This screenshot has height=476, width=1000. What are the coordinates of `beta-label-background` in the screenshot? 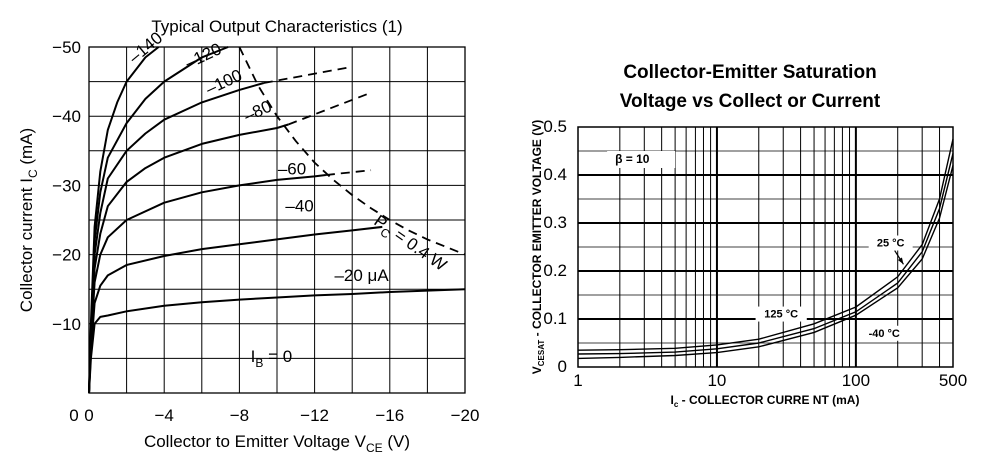 It's located at (641, 159).